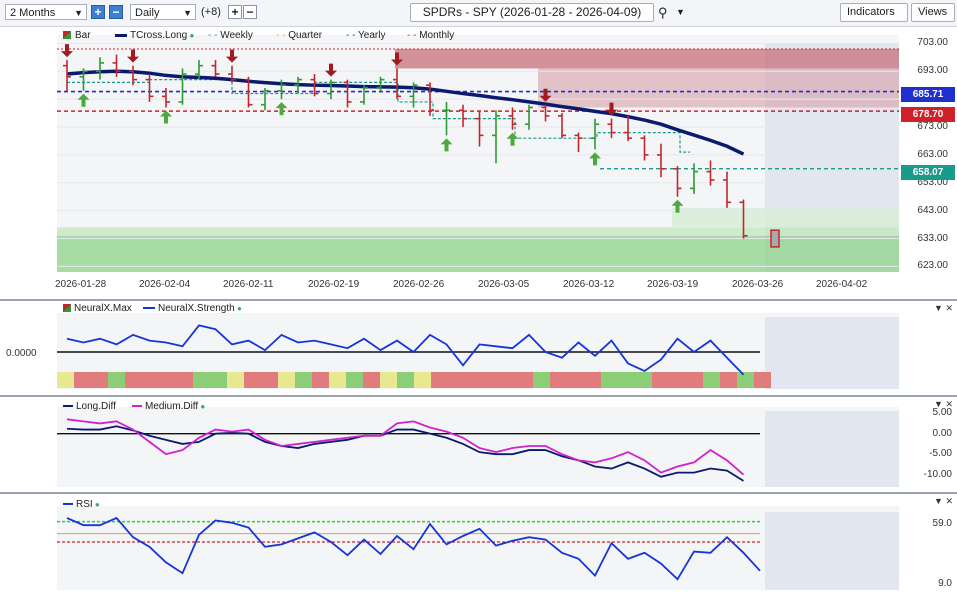 Image resolution: width=957 pixels, height=595 pixels. Describe the element at coordinates (248, 284) in the screenshot. I see `date-axis-label: 2026-02-11` at that location.